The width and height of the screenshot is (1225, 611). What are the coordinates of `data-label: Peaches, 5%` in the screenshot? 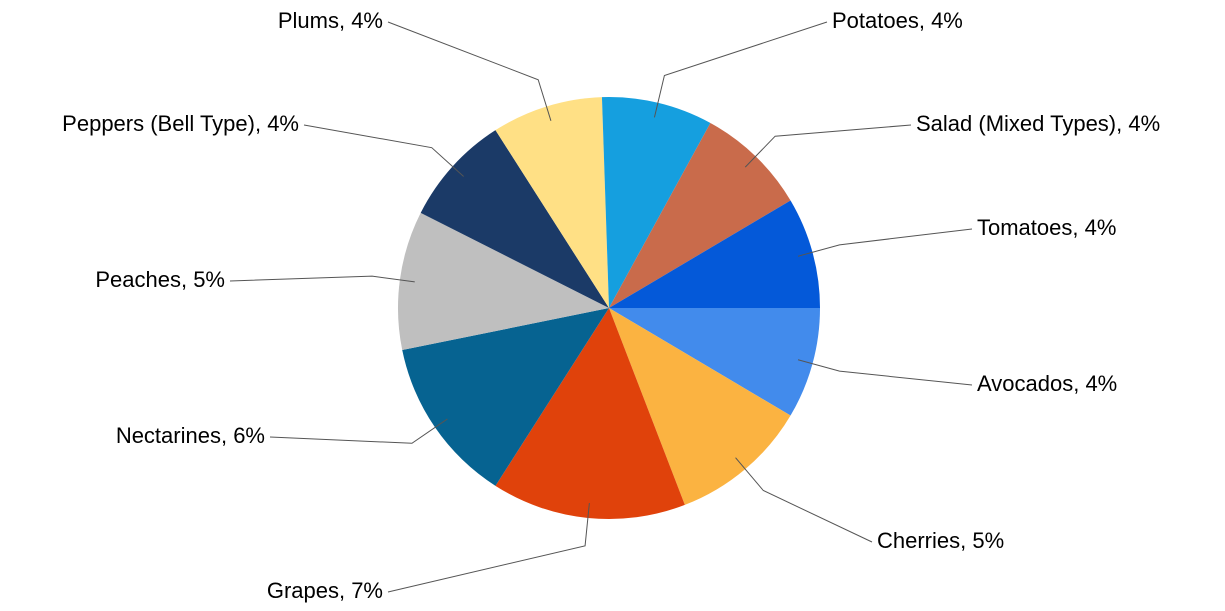 It's located at (160, 279).